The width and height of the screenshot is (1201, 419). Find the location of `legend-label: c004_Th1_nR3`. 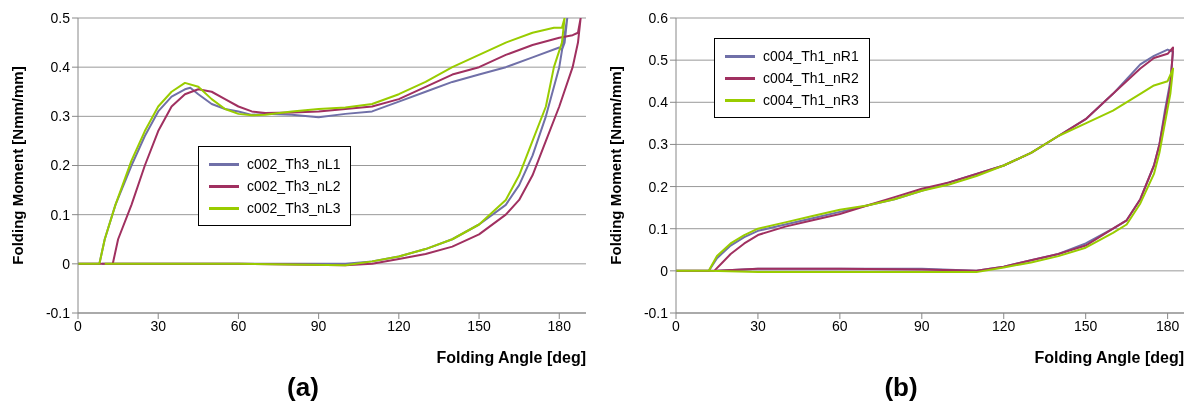

legend-label: c004_Th1_nR3 is located at coordinates (811, 100).